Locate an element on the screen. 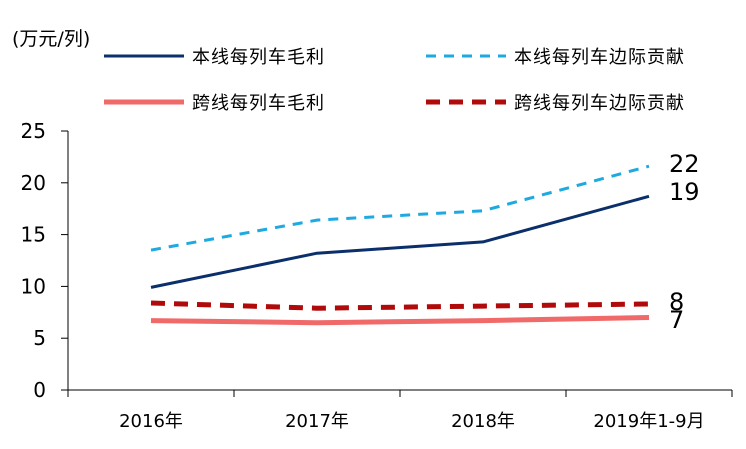 Image resolution: width=746 pixels, height=449 pixels. legend-label-series-4: 跨线每列车边际贡献 is located at coordinates (599, 103).